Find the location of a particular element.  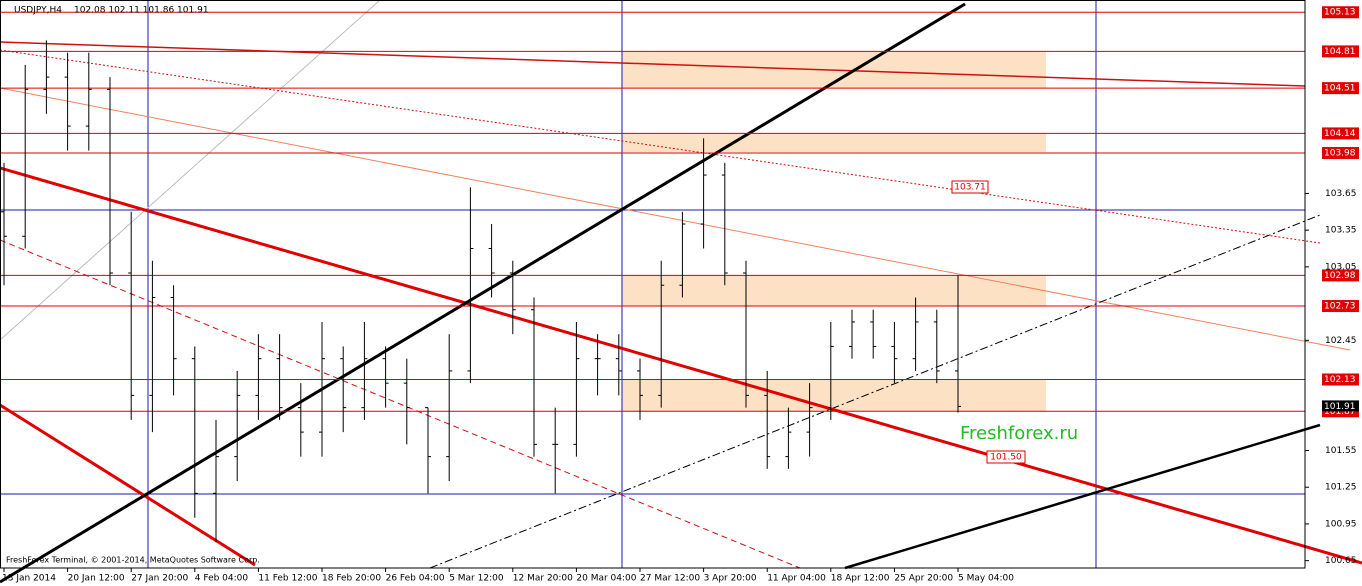

level-label: 102.98 is located at coordinates (1340, 276).